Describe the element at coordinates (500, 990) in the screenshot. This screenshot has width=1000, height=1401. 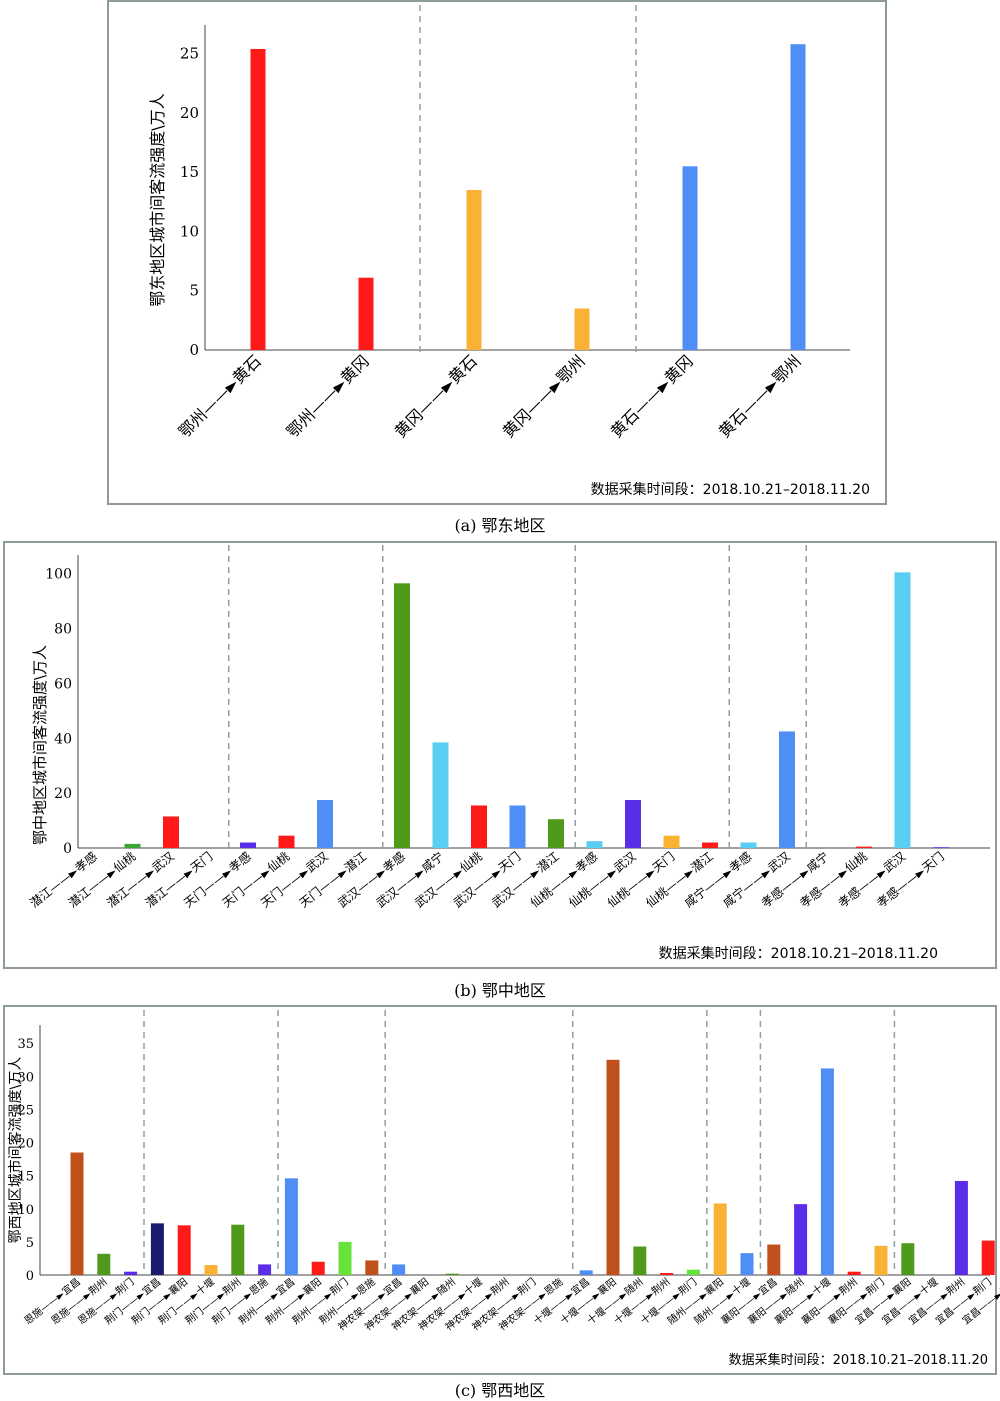
I see `caption-b: (b) 鄂中地区` at that location.